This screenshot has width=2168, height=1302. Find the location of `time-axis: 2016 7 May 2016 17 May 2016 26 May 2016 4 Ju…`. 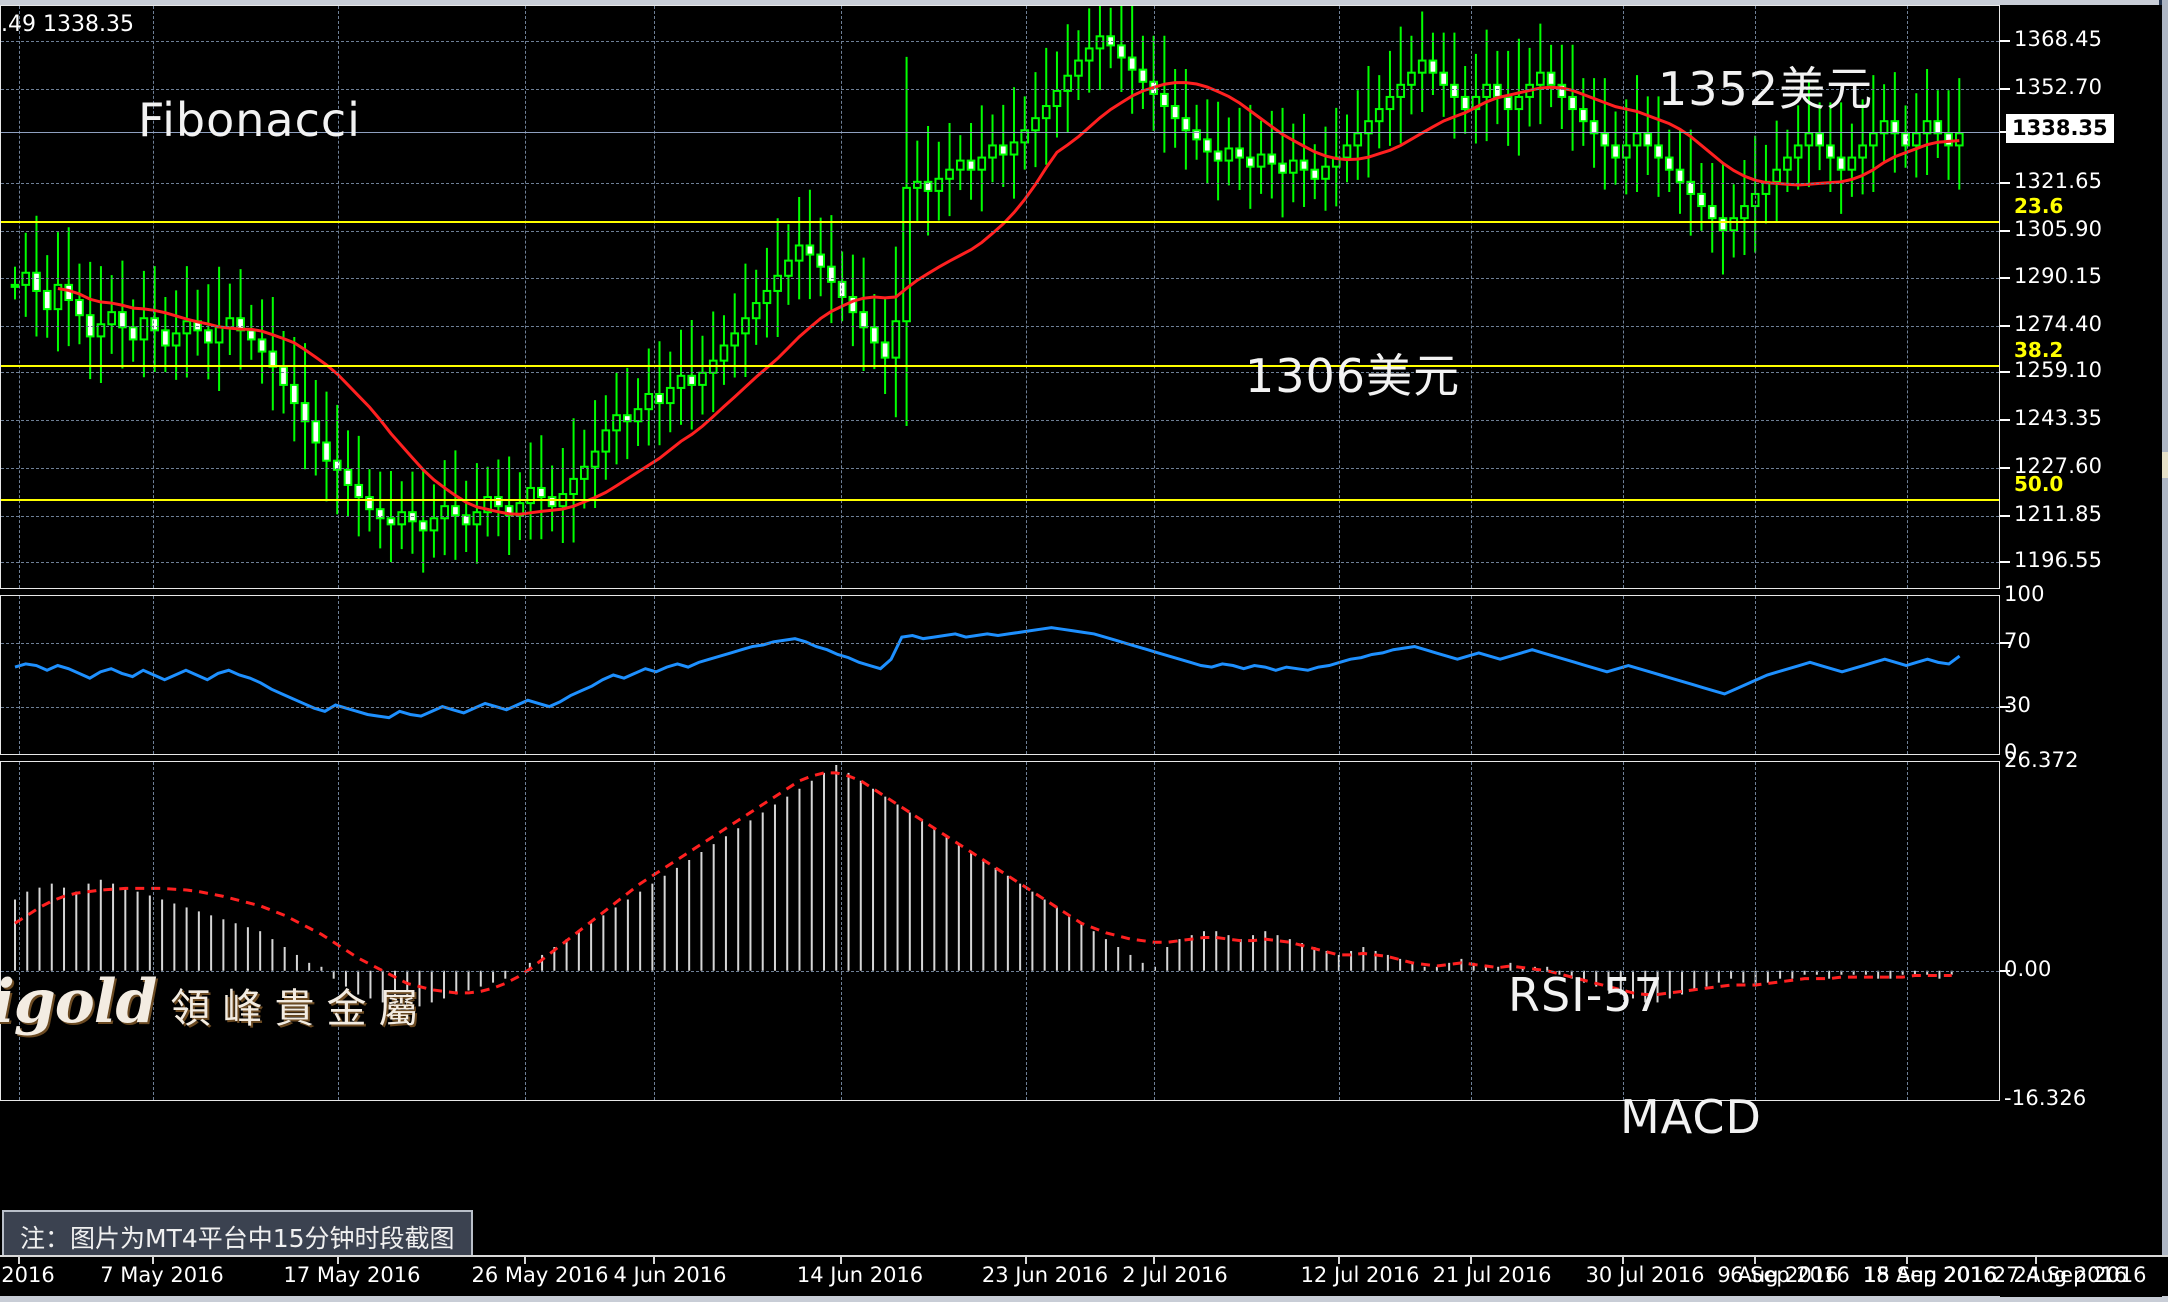

time-axis: 2016 7 May 2016 17 May 2016 26 May 2016 4 Ju… is located at coordinates (1084, 1275).